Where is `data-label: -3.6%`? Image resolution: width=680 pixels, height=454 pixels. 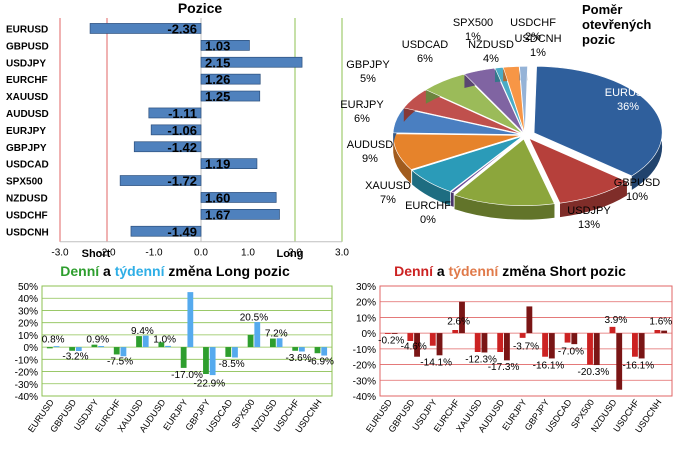
data-label: -3.6% is located at coordinates (298, 358).